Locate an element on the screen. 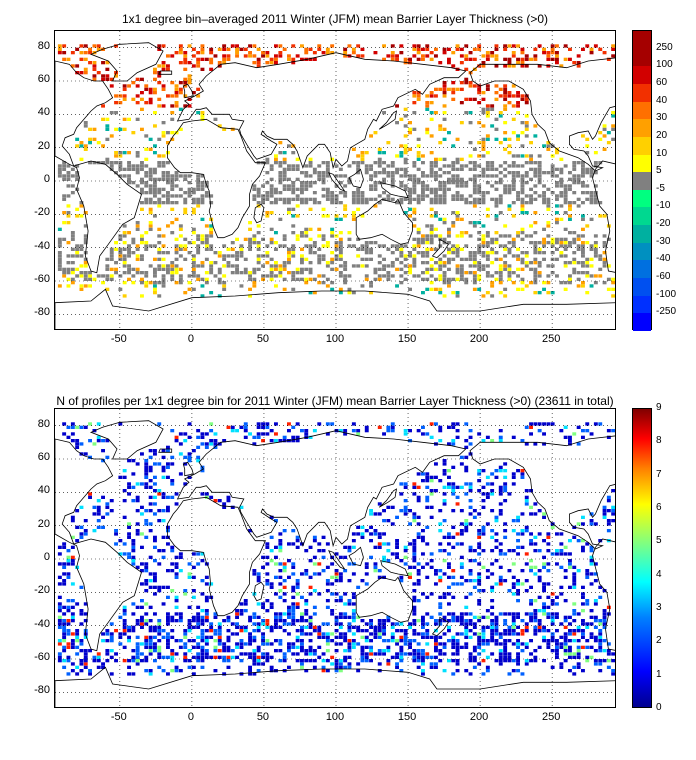  colorbar-tick-label: 20 is located at coordinates (662, 135).